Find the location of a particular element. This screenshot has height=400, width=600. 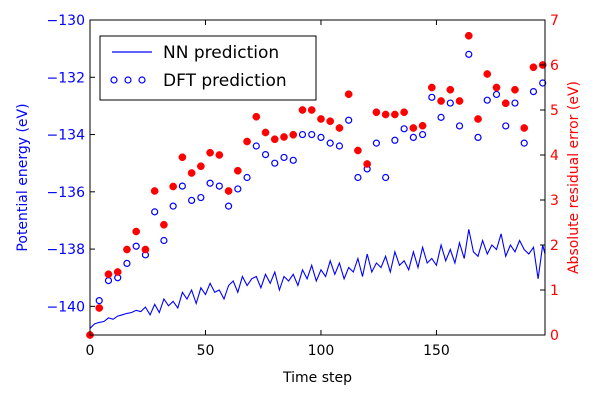

legend-dft-marker-swatch is located at coordinates (128, 80).